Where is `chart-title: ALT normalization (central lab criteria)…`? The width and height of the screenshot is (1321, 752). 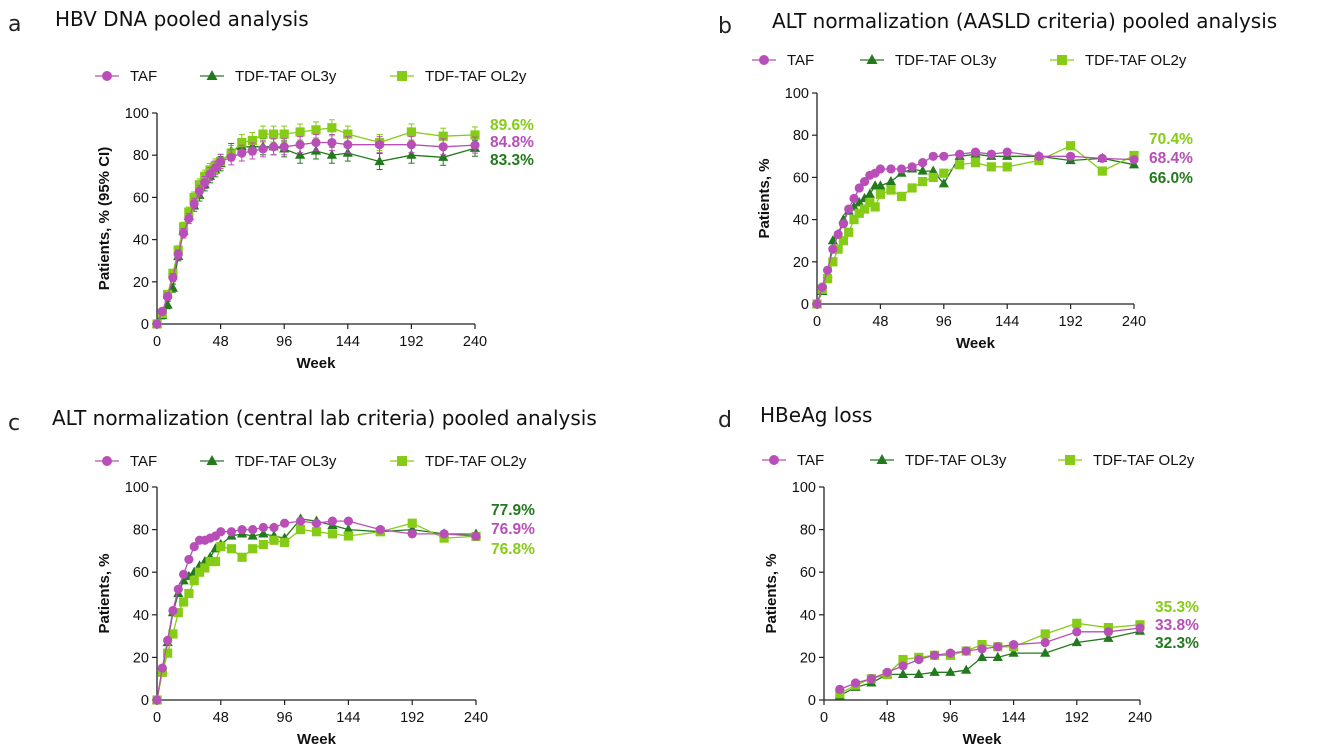 chart-title: ALT normalization (central lab criteria)… is located at coordinates (324, 418).